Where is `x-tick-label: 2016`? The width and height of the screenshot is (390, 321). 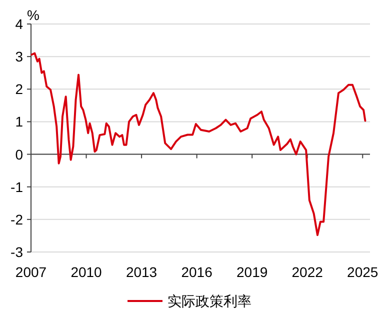 x-tick-label: 2016 is located at coordinates (197, 272).